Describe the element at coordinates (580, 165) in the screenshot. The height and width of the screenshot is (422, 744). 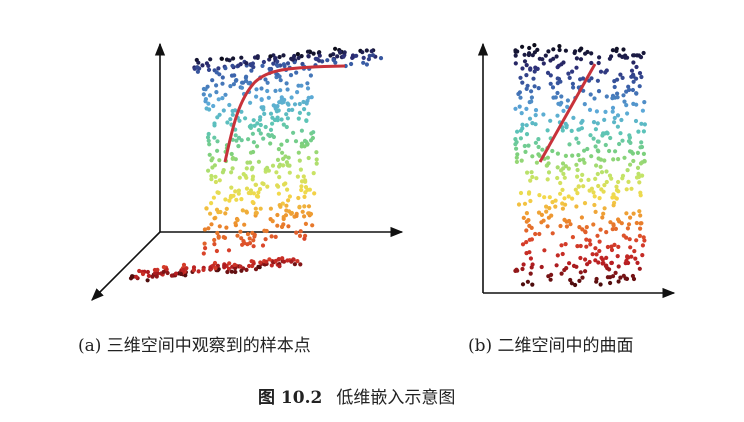
I see `panel-b-points` at that location.